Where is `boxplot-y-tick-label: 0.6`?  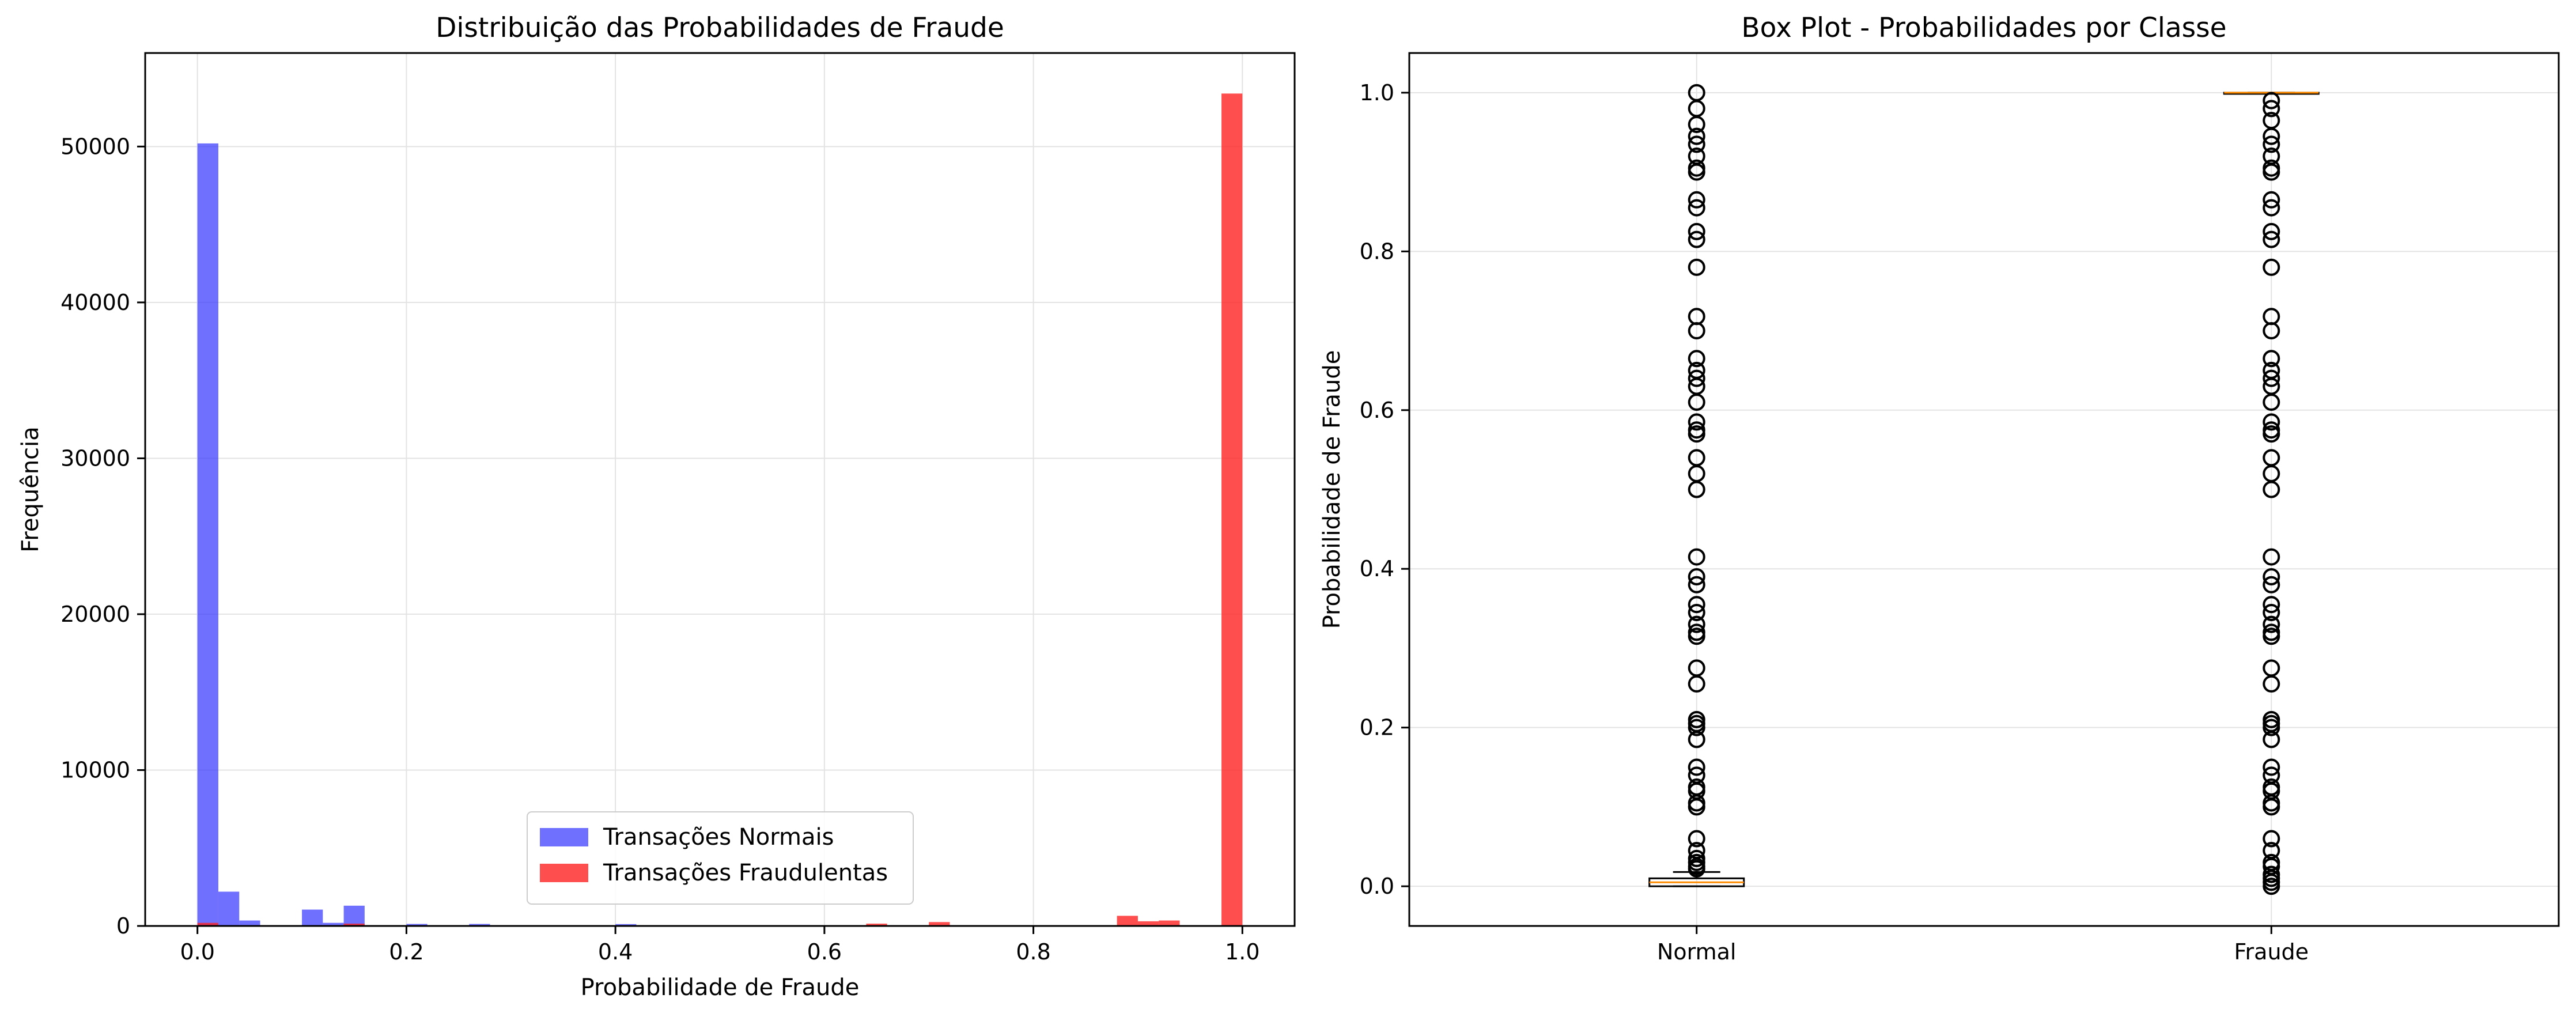
boxplot-y-tick-label: 0.6 is located at coordinates (1377, 410).